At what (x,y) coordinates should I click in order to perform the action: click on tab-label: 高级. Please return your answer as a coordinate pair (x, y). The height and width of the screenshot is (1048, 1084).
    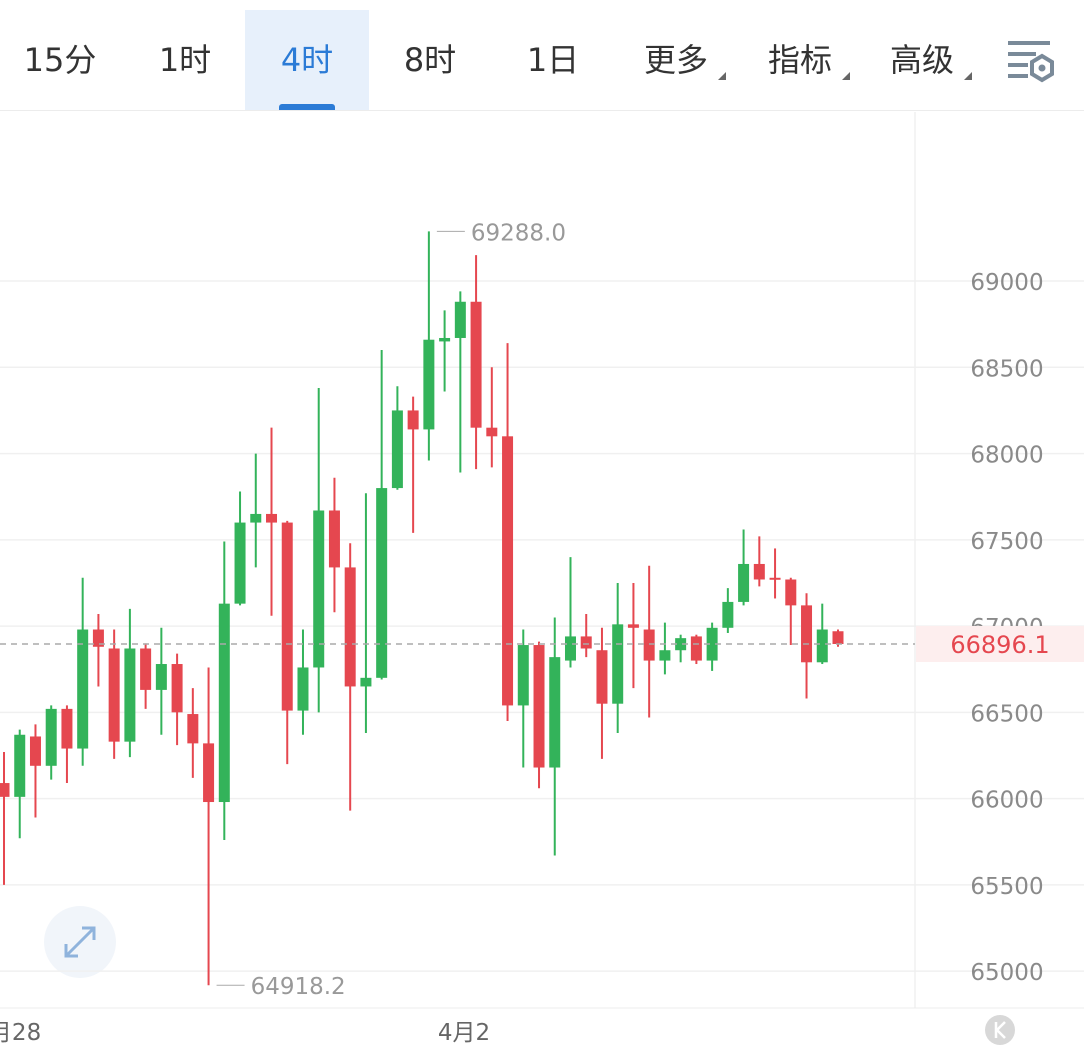
    Looking at the image, I should click on (921, 60).